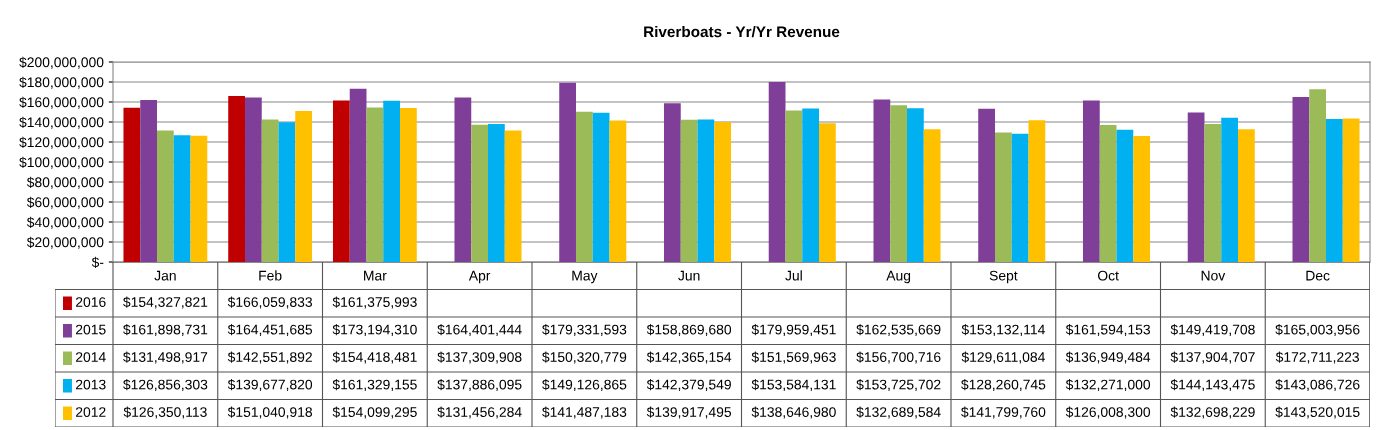  Describe the element at coordinates (91, 302) in the screenshot. I see `legend-label: 2016` at that location.